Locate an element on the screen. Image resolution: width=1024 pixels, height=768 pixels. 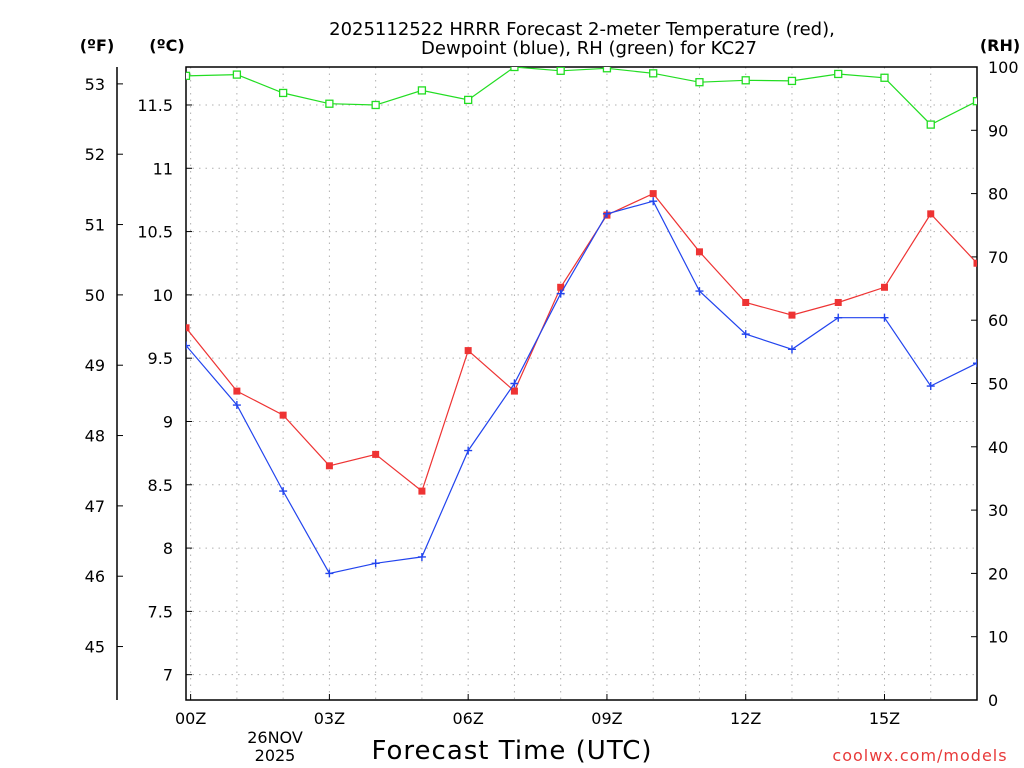
x-tick-label: 12Z is located at coordinates (745, 718).